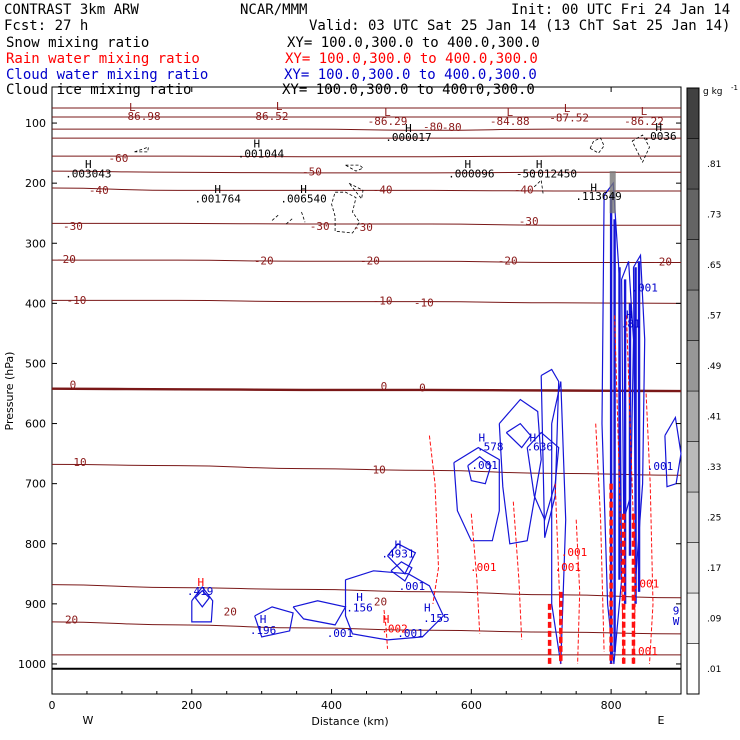 Image resolution: width=740 pixels, height=740 pixels. Describe the element at coordinates (52, 705) in the screenshot. I see `x-tick-label: 0` at that location.